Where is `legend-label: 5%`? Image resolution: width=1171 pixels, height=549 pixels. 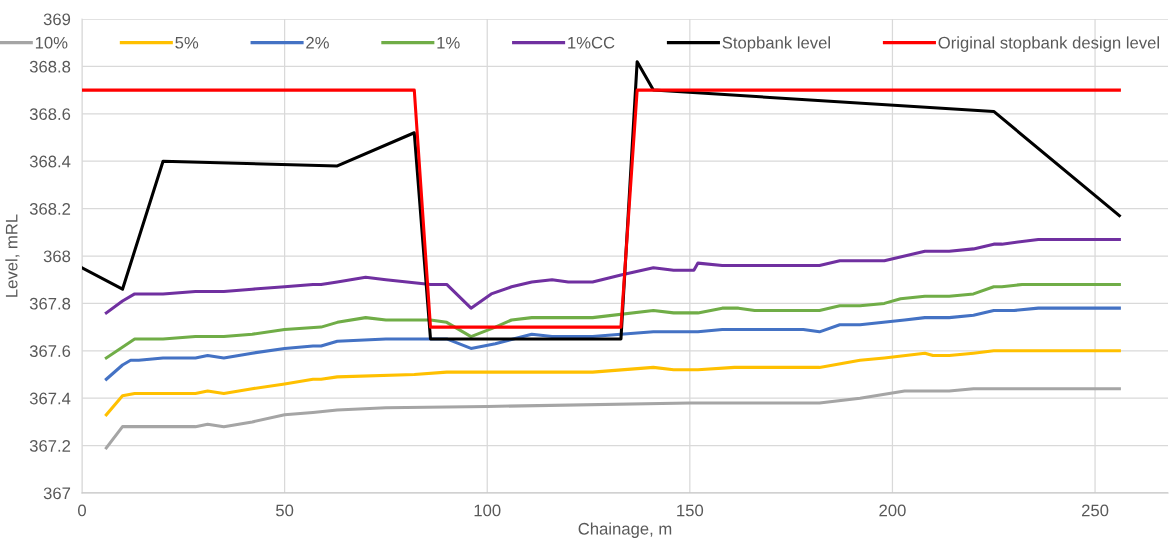
legend-label: 5% is located at coordinates (187, 42).